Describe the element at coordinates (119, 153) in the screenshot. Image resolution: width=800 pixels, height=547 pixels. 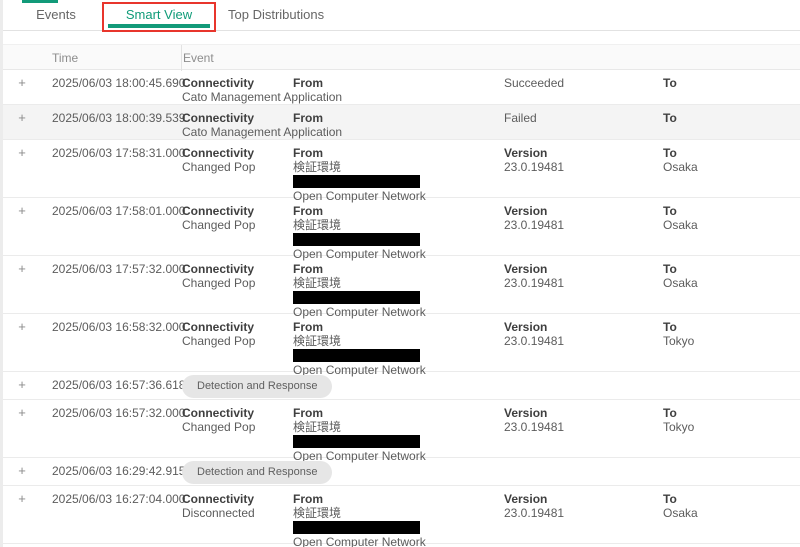
I see `event-time: 2025/06/03 17:58:31.000` at that location.